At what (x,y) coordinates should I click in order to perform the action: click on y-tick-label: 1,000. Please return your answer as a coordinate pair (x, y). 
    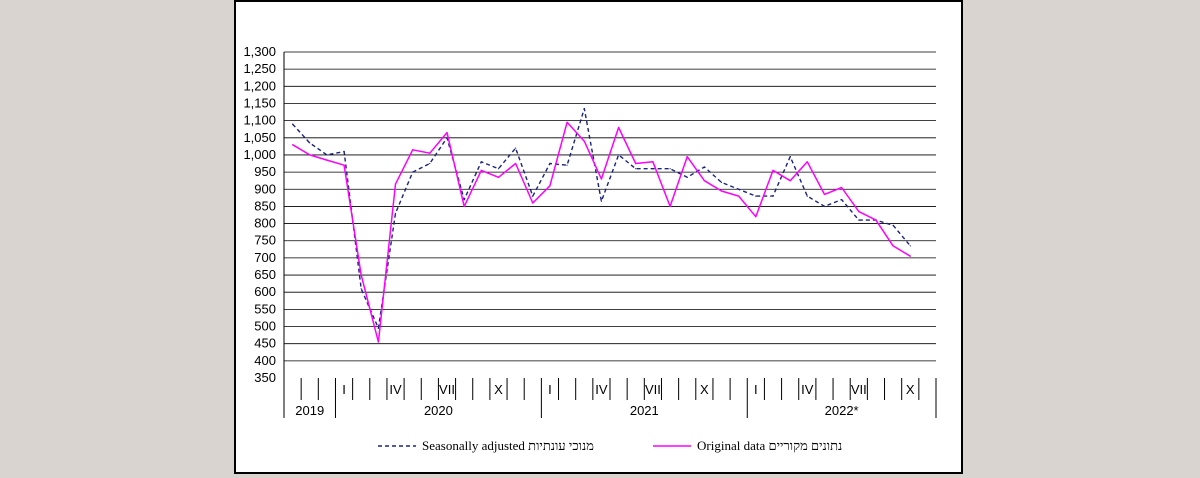
    Looking at the image, I should click on (259, 154).